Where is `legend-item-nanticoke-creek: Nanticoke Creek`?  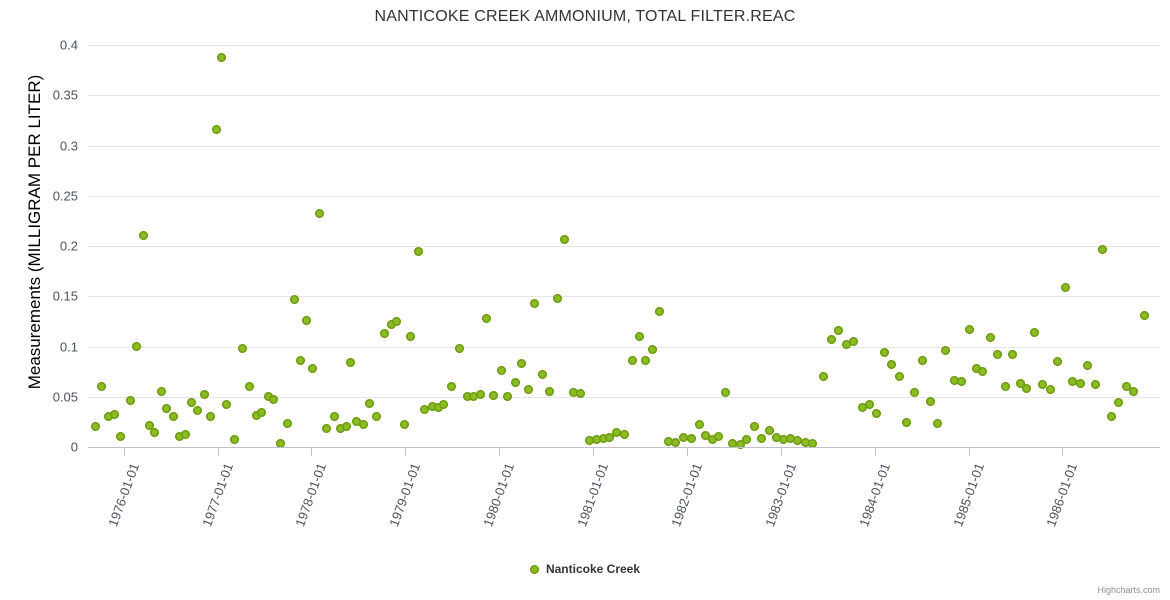 legend-item-nanticoke-creek: Nanticoke Creek is located at coordinates (584, 569).